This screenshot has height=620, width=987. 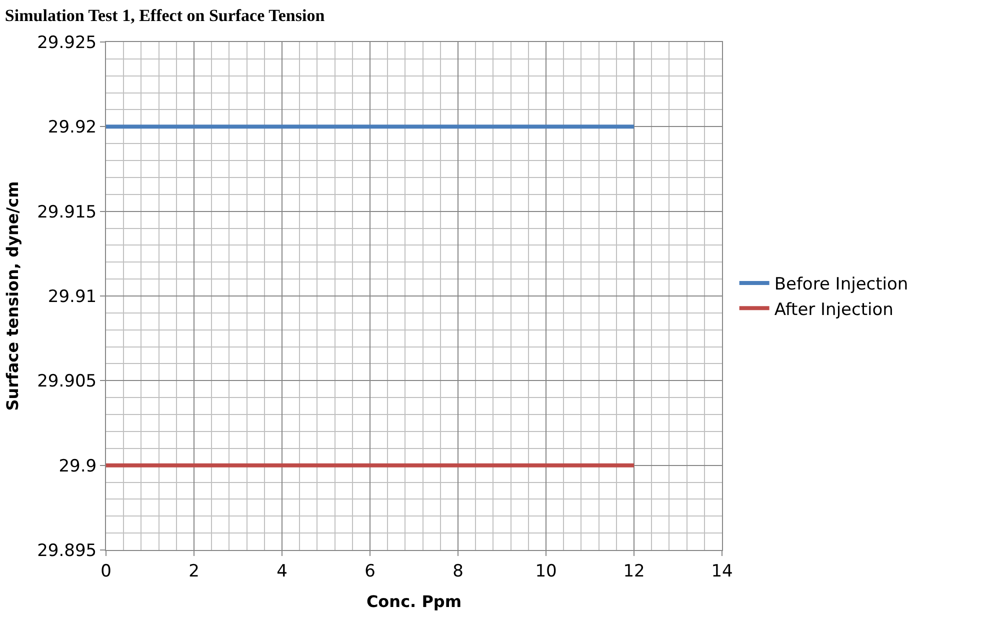 I want to click on y-tick-label: 29.895, so click(x=67, y=550).